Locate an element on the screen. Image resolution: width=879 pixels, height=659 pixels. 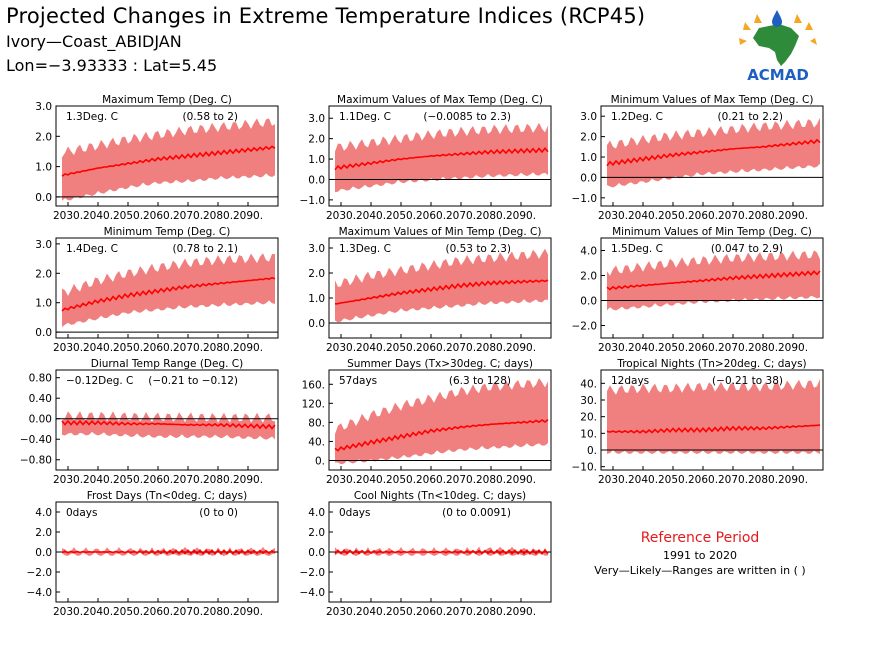
y-tick-label: 80. is located at coordinates (316, 423).